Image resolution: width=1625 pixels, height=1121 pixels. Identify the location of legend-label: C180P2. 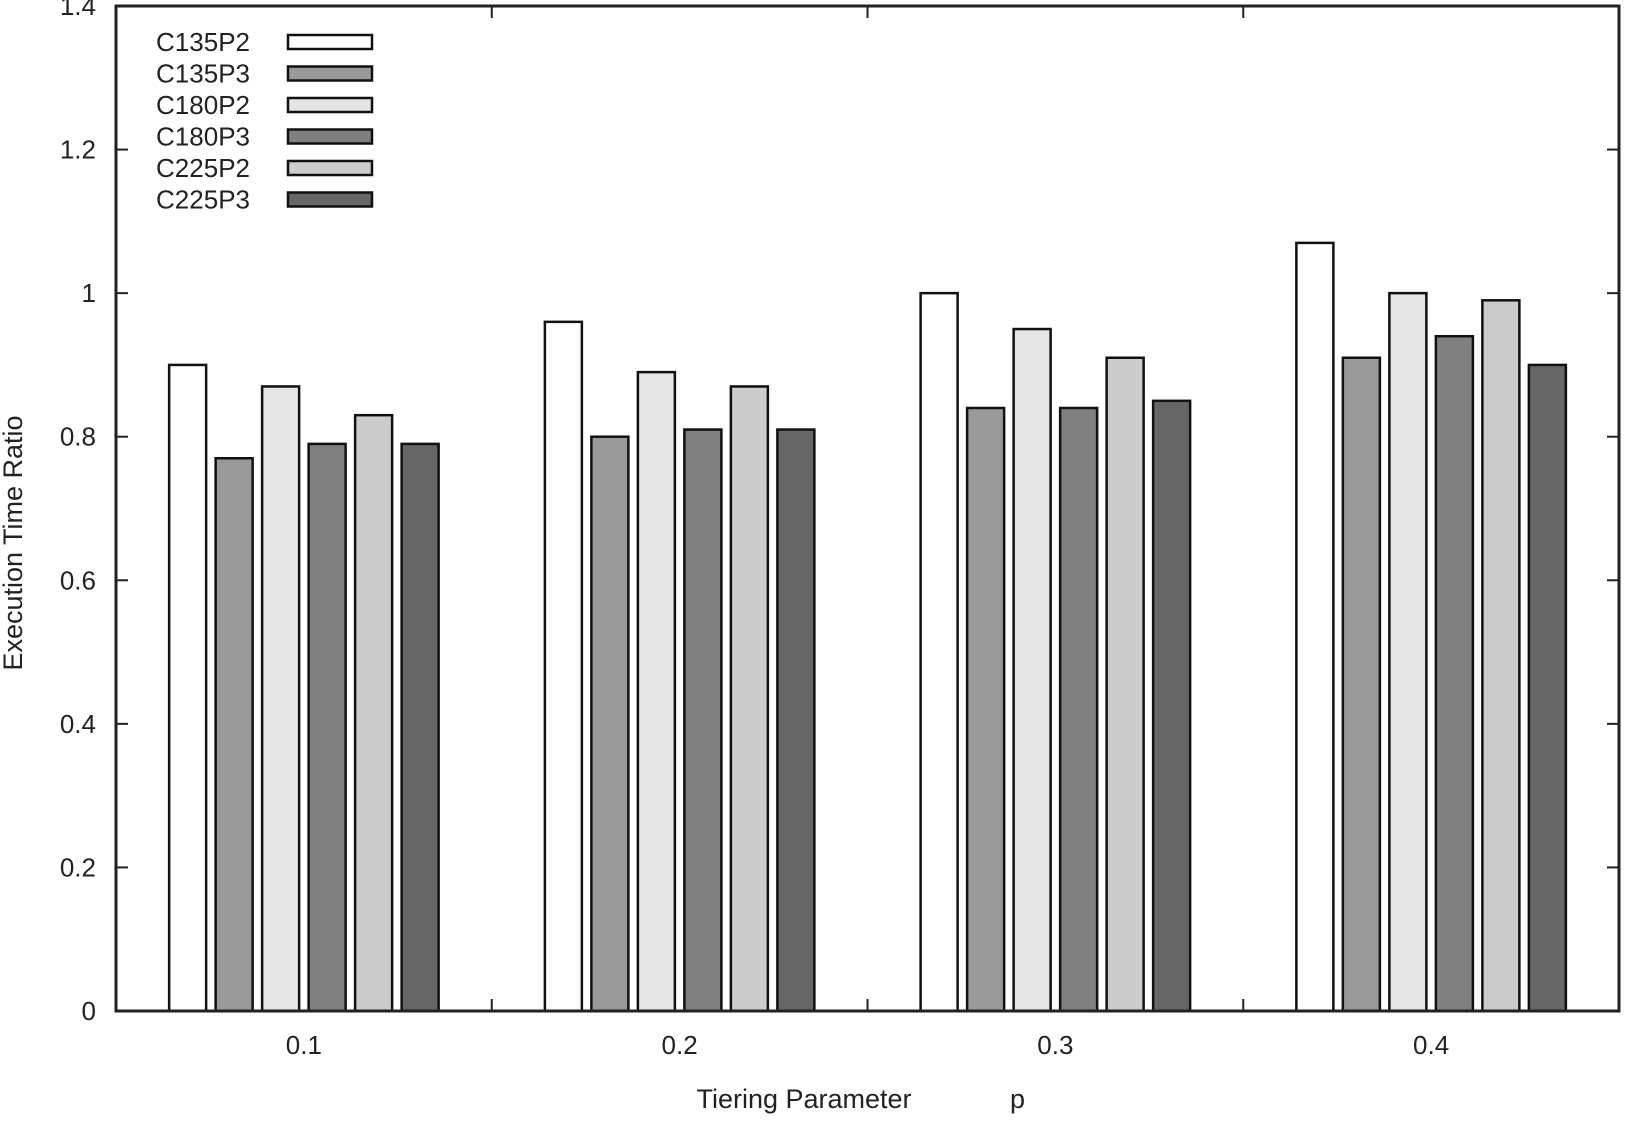
(203, 105).